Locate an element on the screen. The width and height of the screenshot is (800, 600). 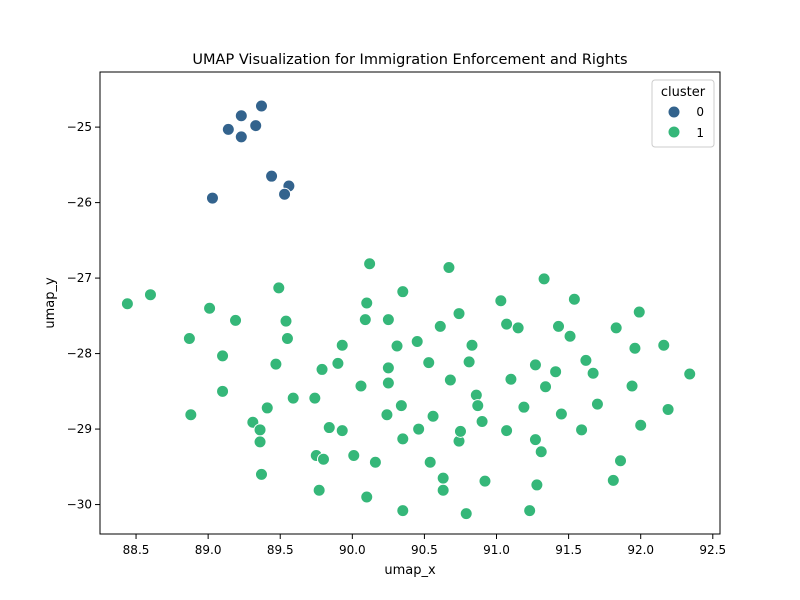
x-axis-ticks: 88.5 89.0 89.5 90.0 90.5 91.0 91.5 92.0 92.5 is located at coordinates (424, 545).